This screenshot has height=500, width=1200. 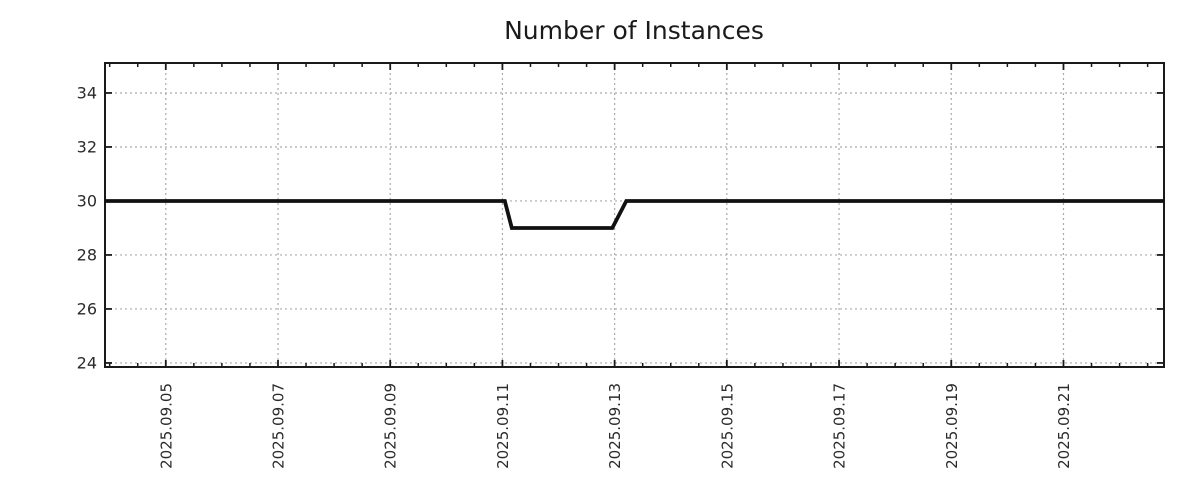 What do you see at coordinates (952, 426) in the screenshot?
I see `x-tick-label: 2025.09.19` at bounding box center [952, 426].